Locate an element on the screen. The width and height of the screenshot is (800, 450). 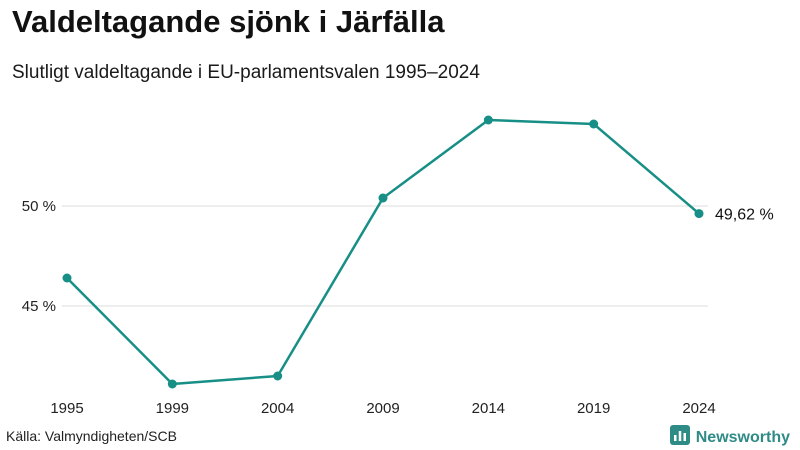
brand-logo: Newsworthy is located at coordinates (729, 437).